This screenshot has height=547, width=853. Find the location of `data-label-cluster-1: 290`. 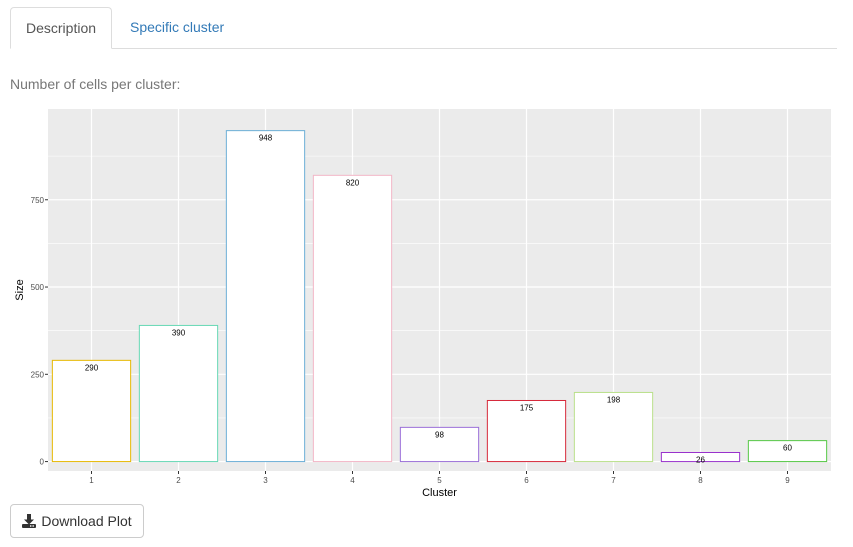

data-label-cluster-1: 290 is located at coordinates (92, 367).